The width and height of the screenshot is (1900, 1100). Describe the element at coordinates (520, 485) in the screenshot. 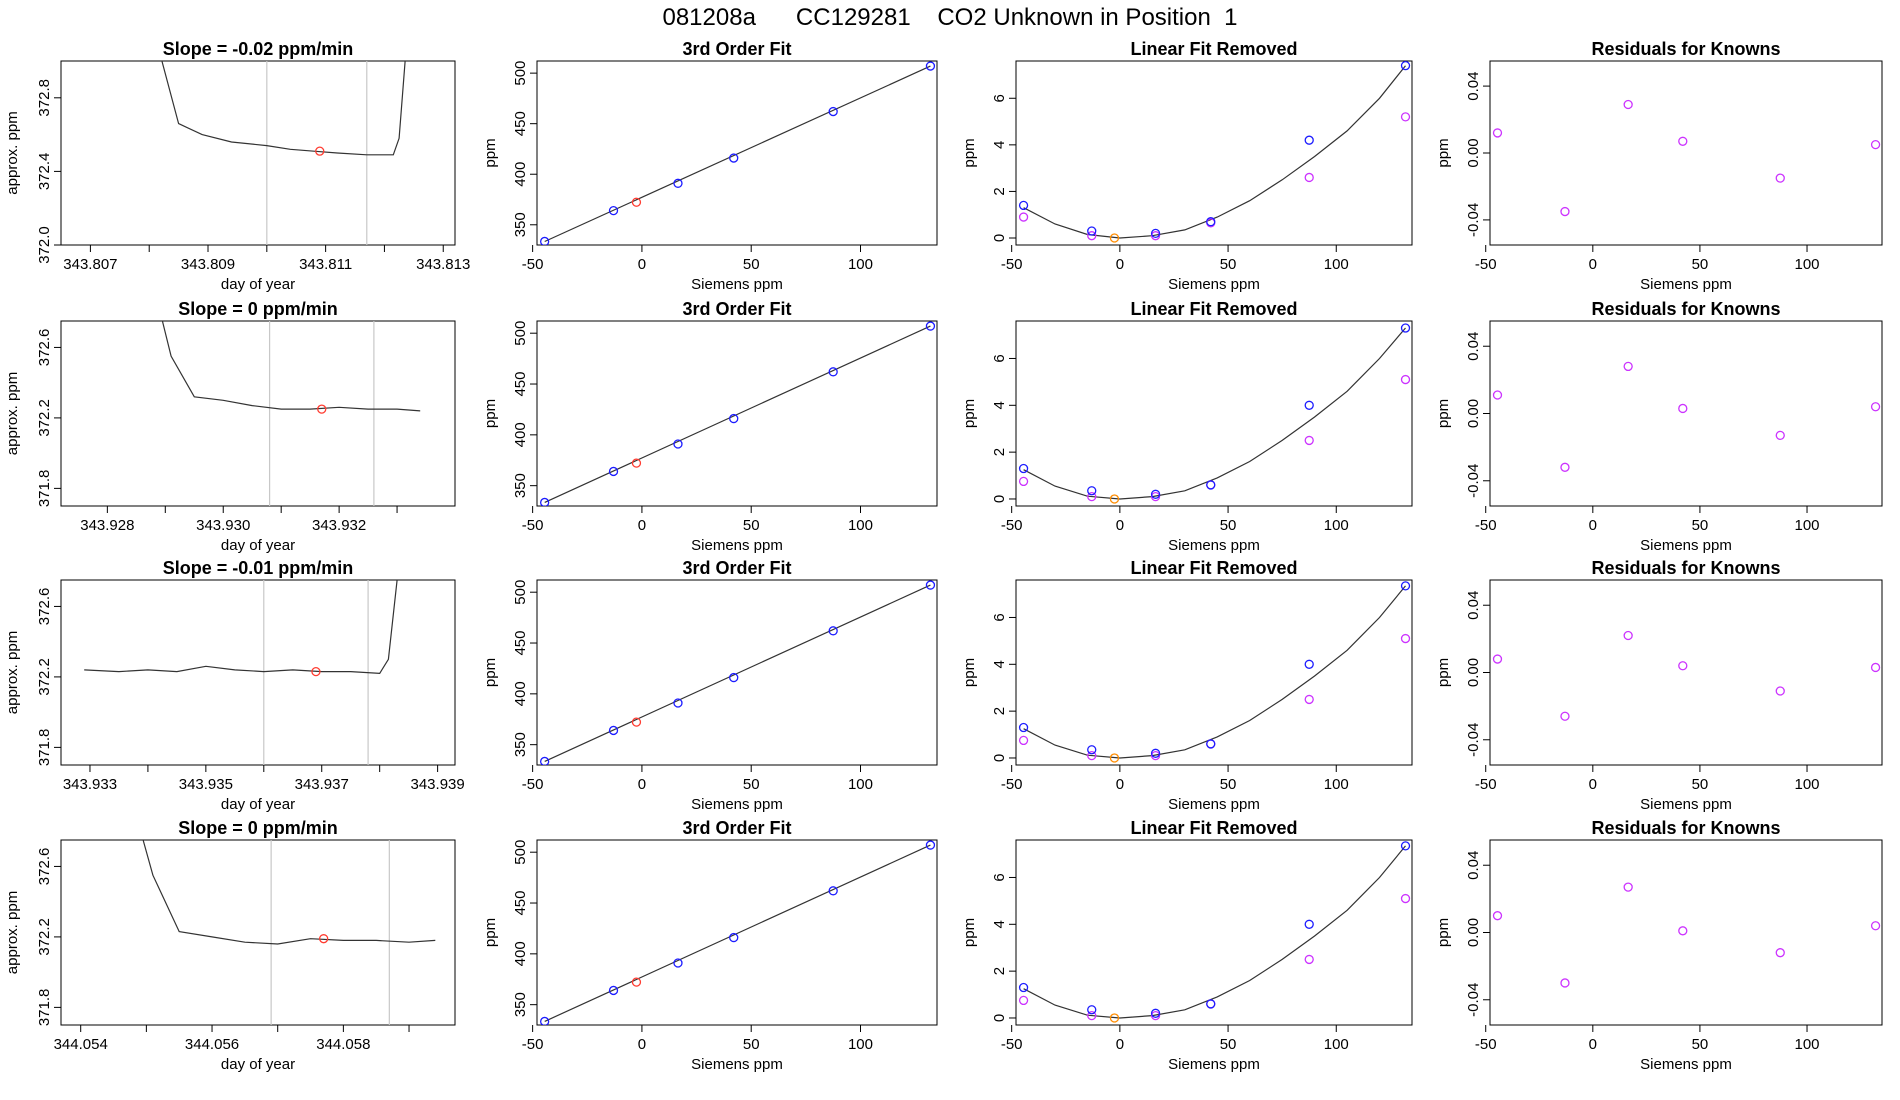

I see `y-tick-label: 350` at that location.